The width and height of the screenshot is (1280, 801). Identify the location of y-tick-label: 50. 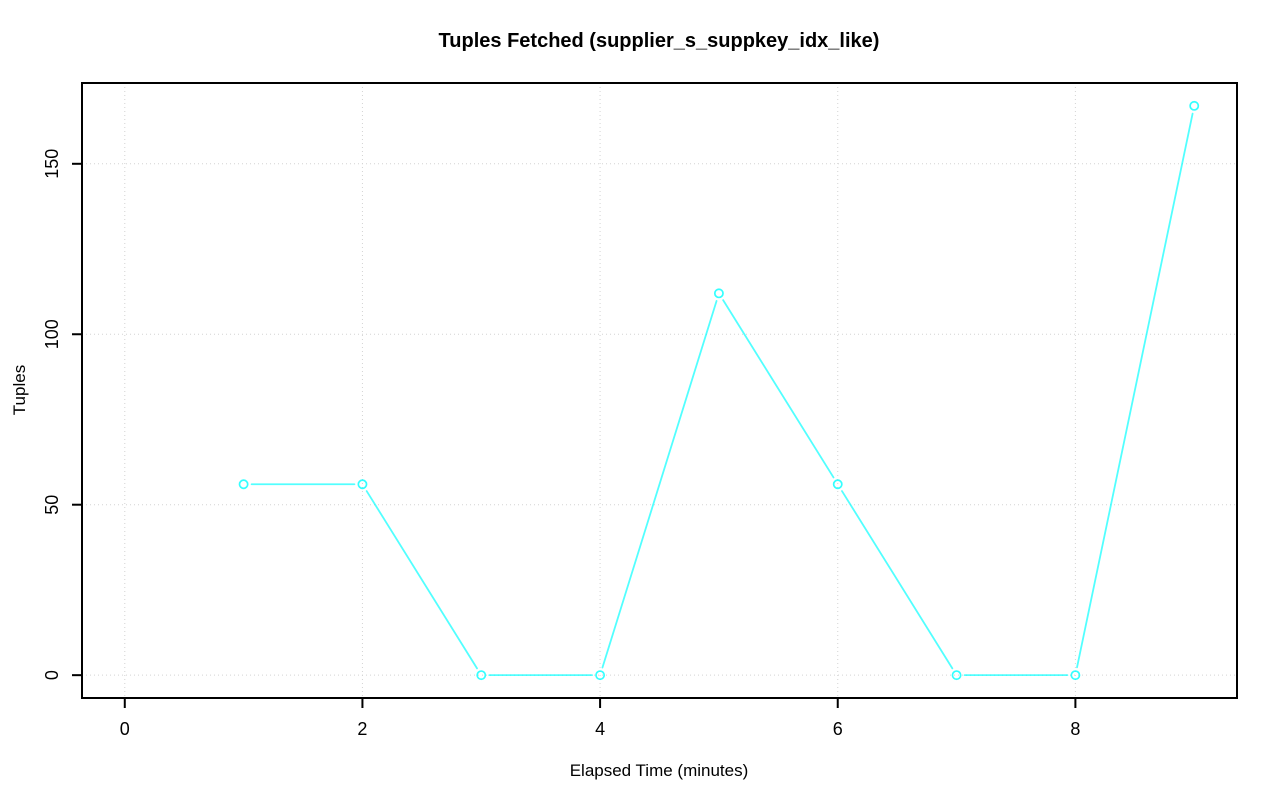
(52, 505).